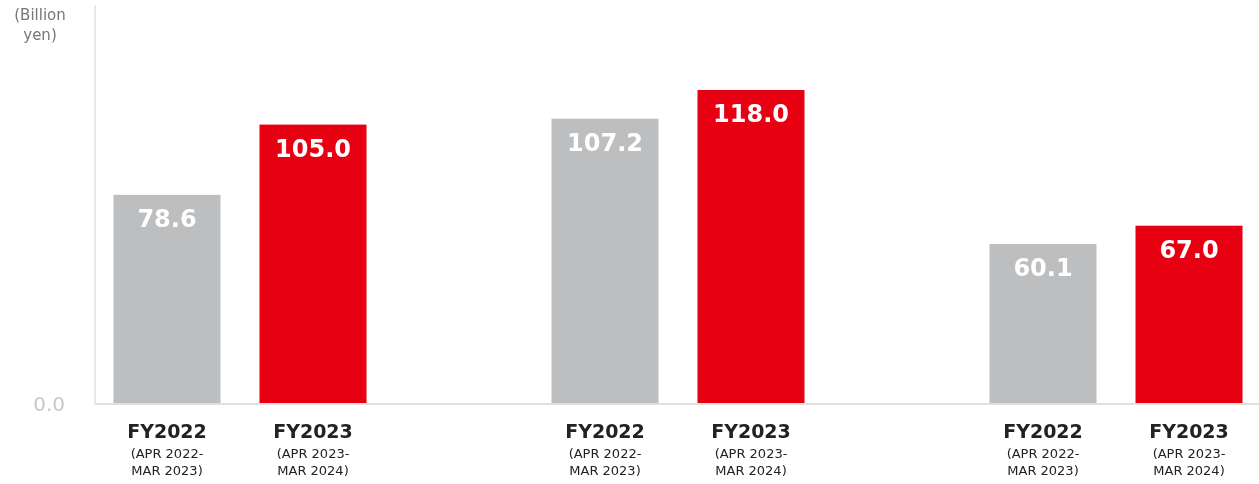 This screenshot has height=484, width=1259. I want to click on y-axis-title: (Billion yen), so click(40, 25).